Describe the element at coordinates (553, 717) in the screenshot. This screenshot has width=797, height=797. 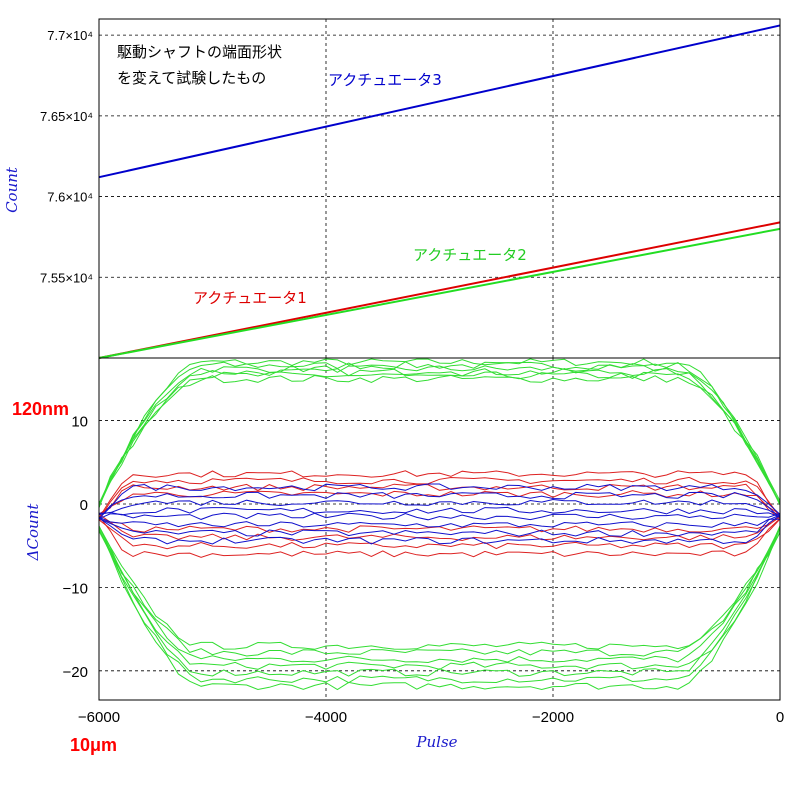
I see `x-tick: −2000` at that location.